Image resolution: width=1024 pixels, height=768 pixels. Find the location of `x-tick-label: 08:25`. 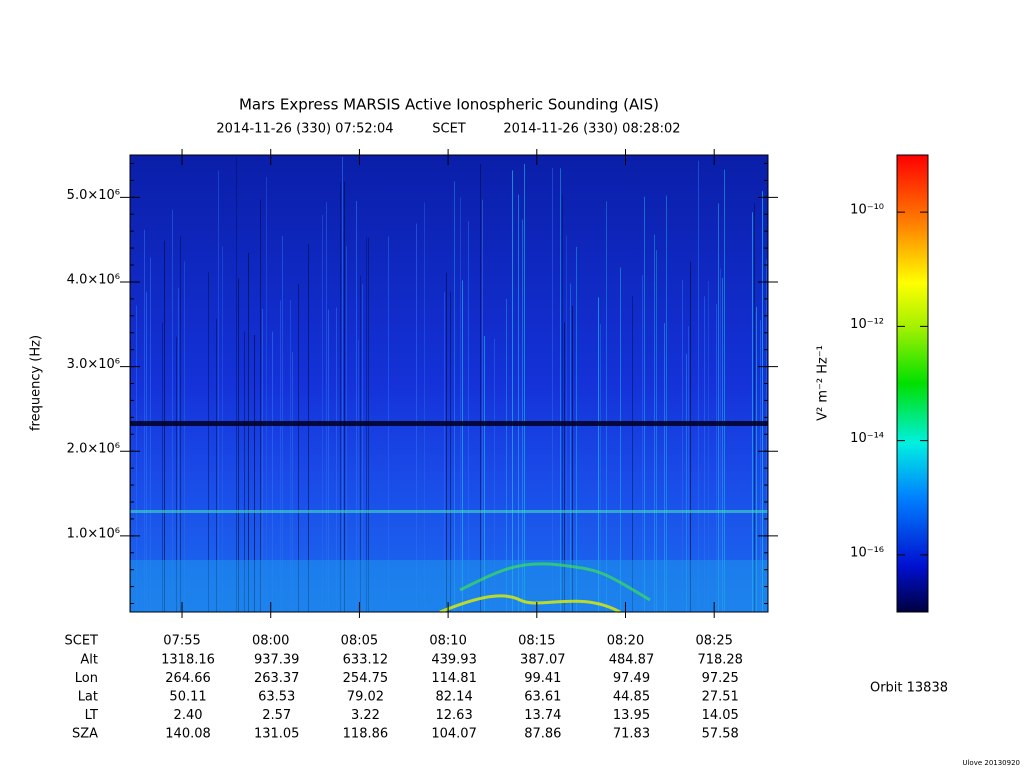

x-tick-label: 08:25 is located at coordinates (713, 641).